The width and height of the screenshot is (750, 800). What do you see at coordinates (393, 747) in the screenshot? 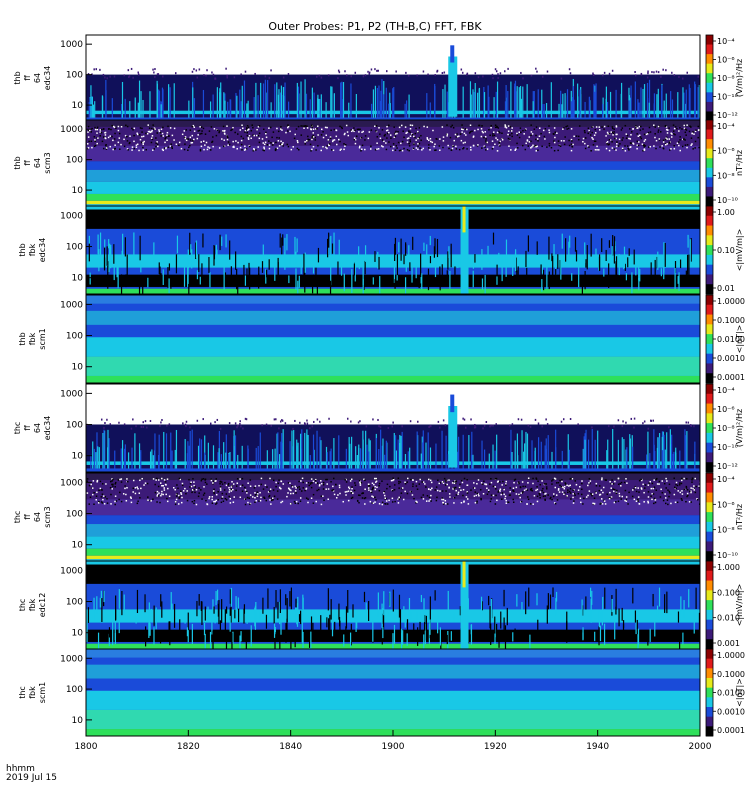
I see `x-tick-label: 1900` at bounding box center [393, 747].